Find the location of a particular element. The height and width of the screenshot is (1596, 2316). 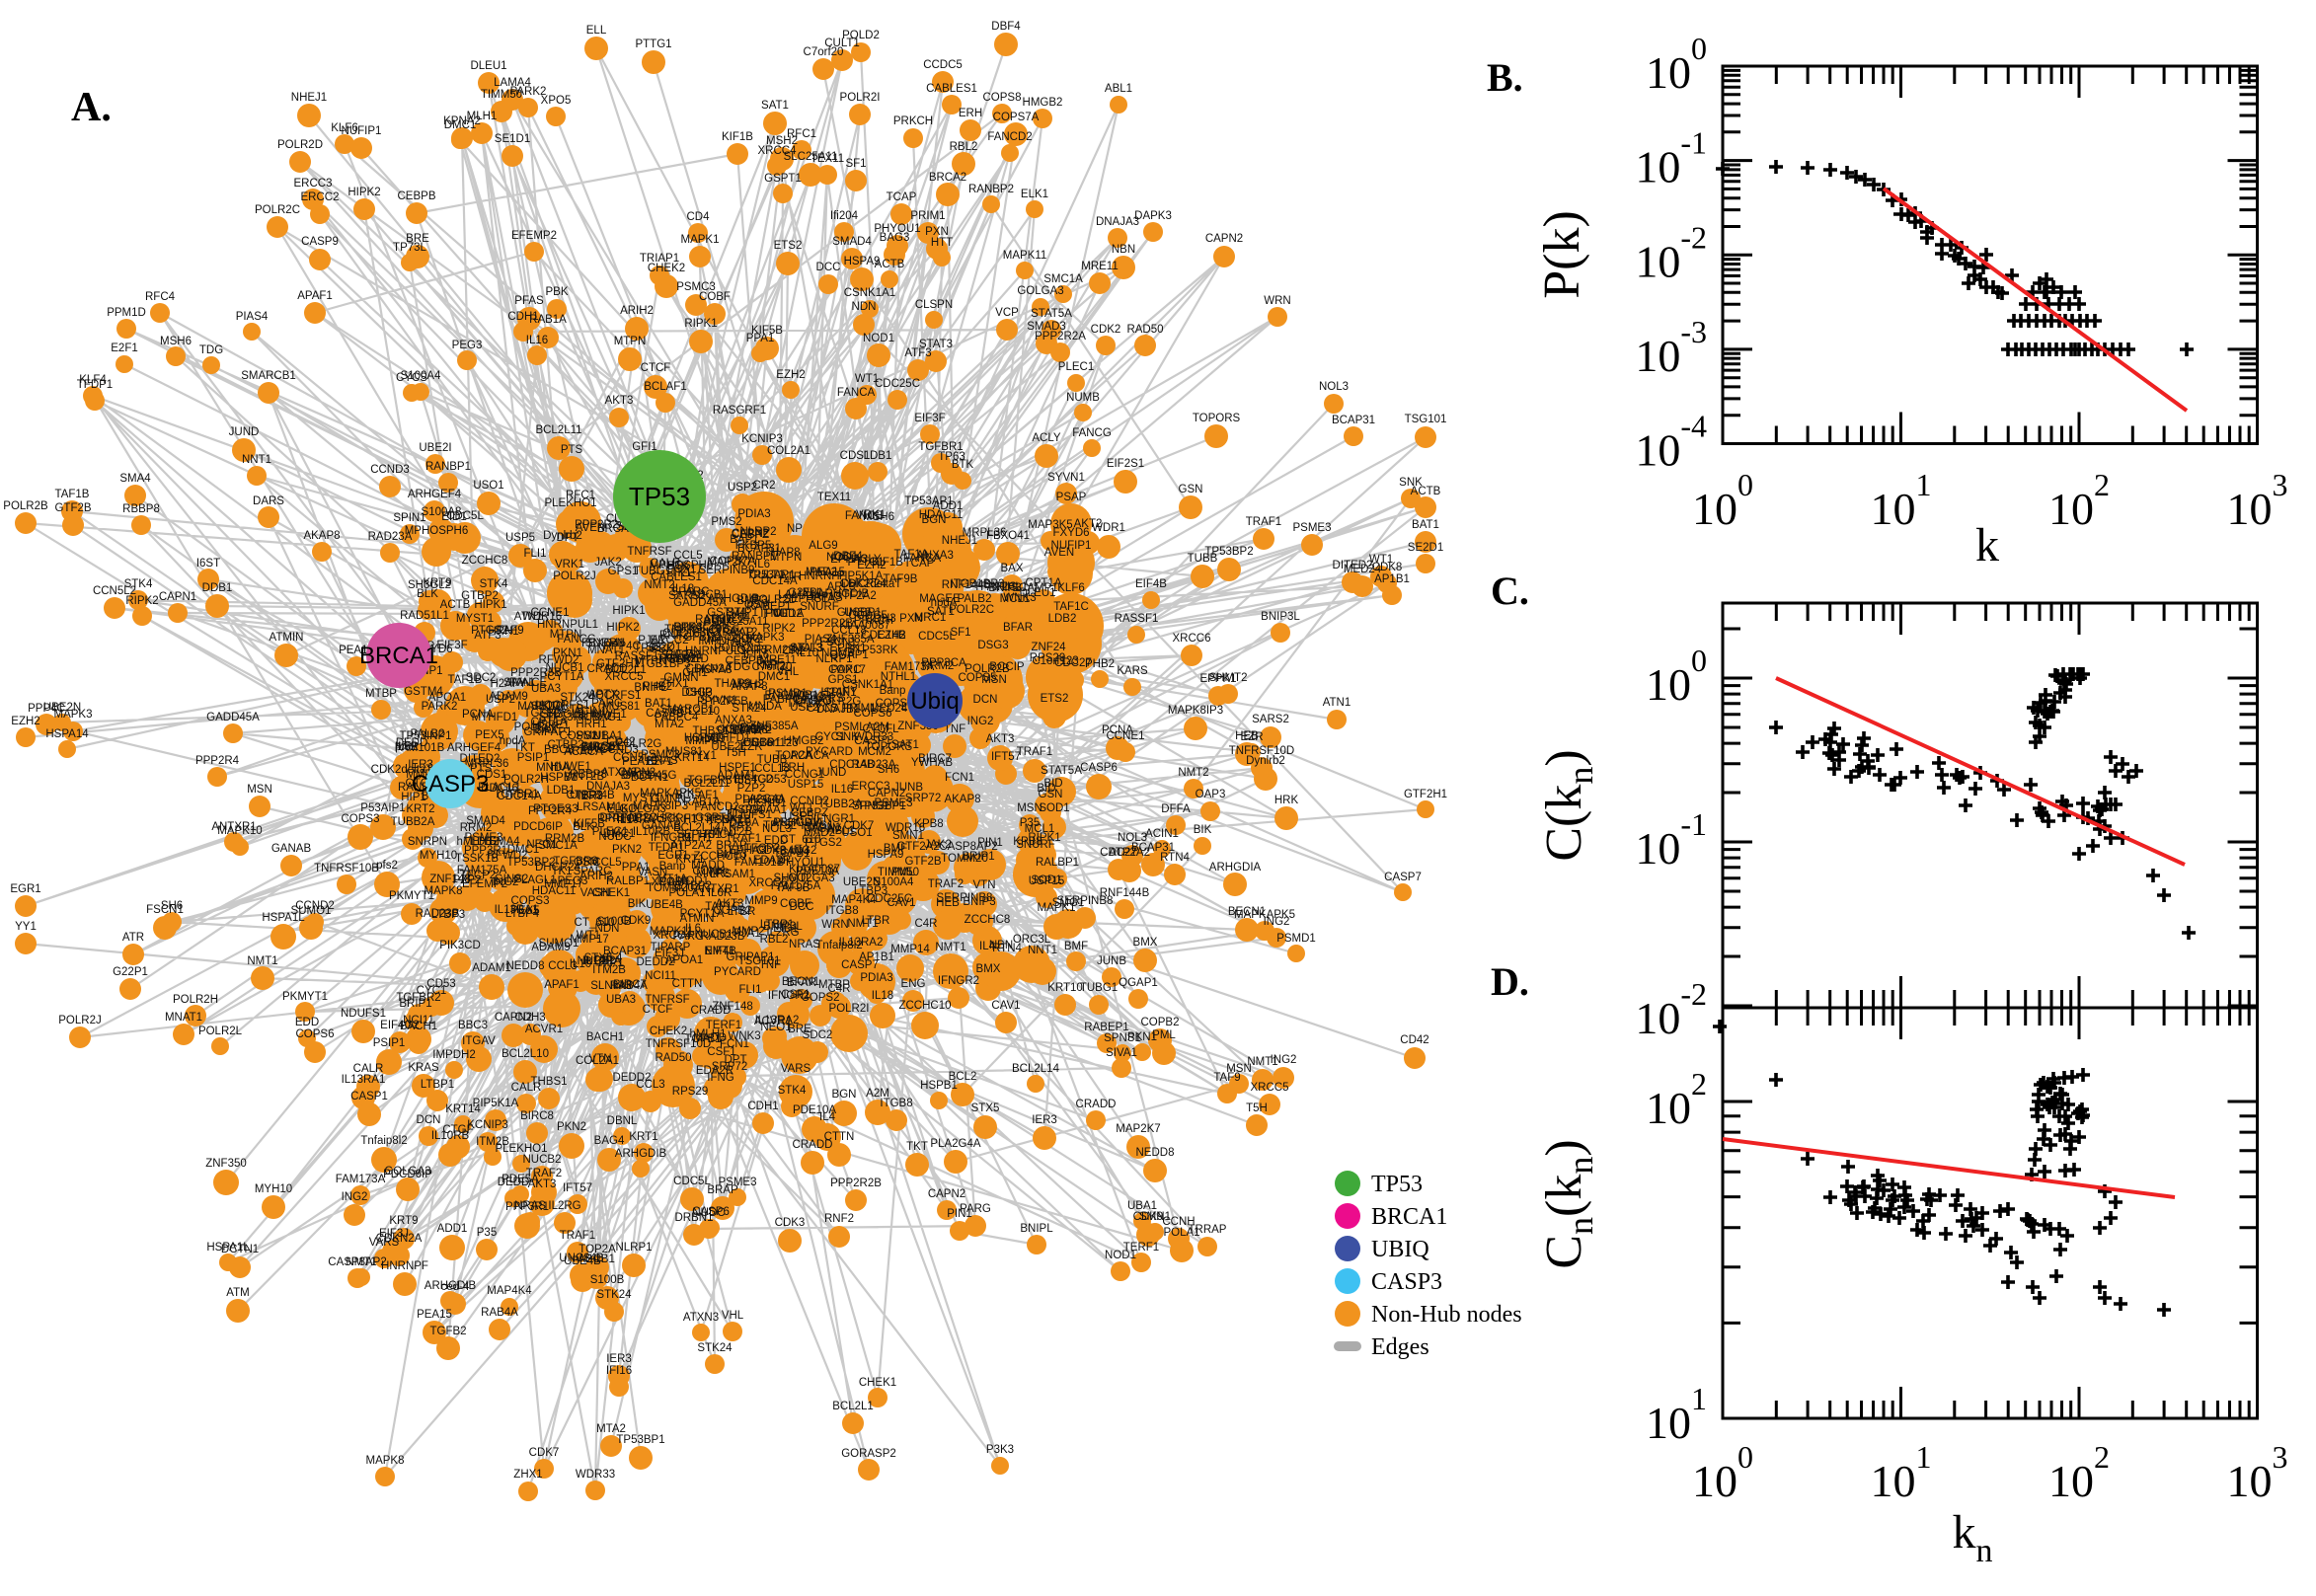

svg-text: SH6 is located at coordinates (172, 906).